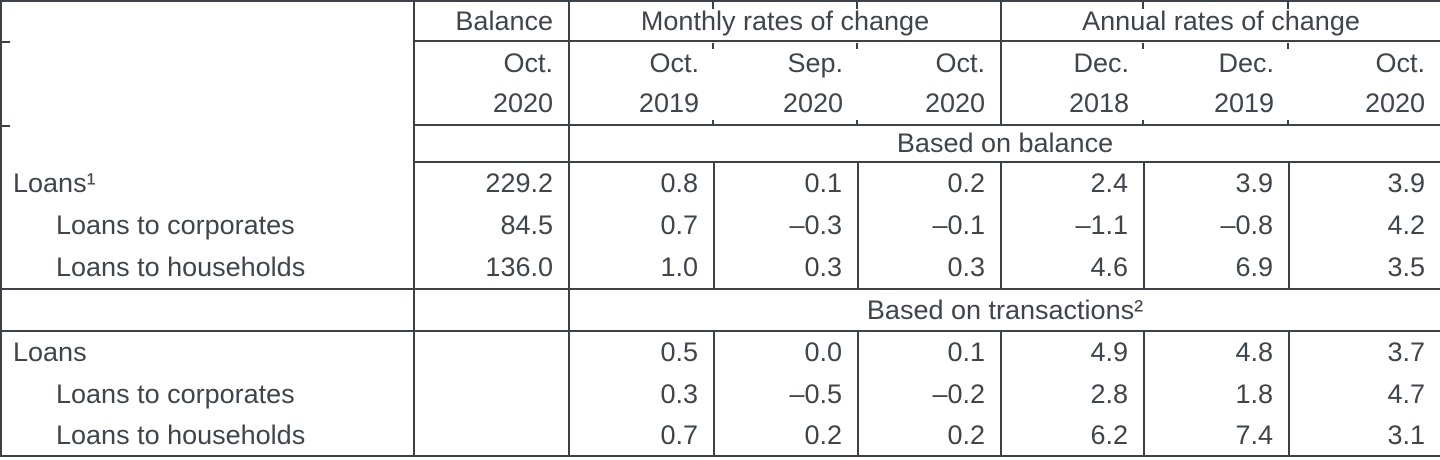 This screenshot has width=1440, height=460. I want to click on section-row-balance: Based on balance, so click(720, 144).